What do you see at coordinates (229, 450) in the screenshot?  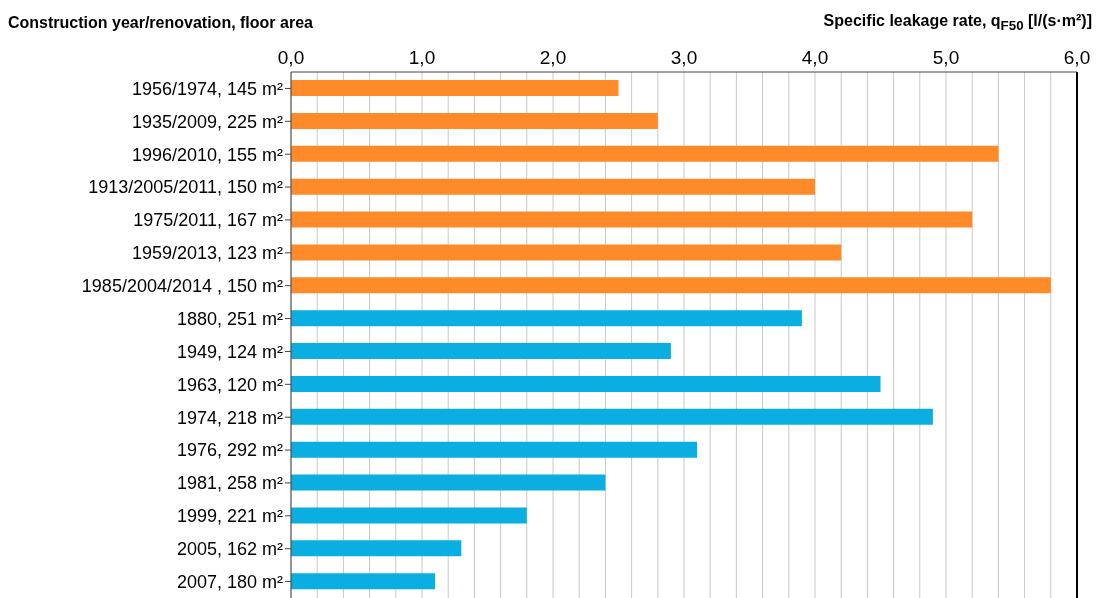 I see `y-tick-label: 1976, 292 m²` at bounding box center [229, 450].